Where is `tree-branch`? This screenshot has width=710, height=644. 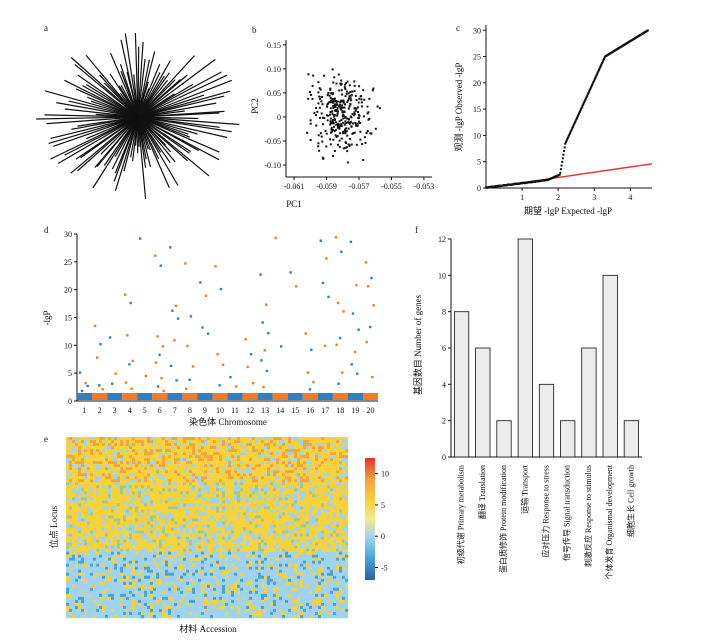 tree-branch is located at coordinates (126, 145).